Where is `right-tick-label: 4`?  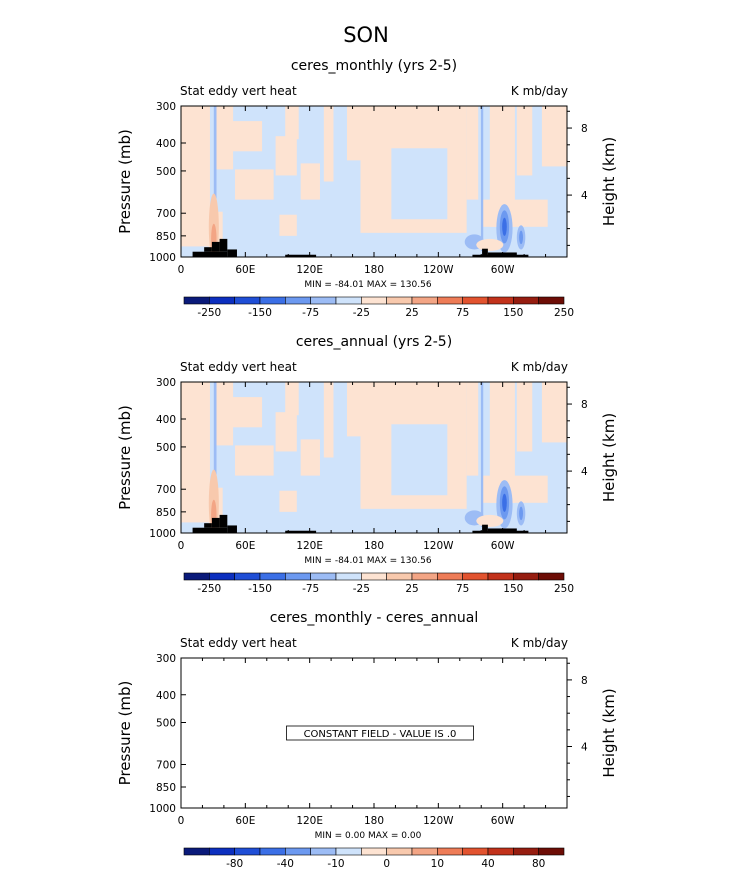
right-tick-label: 4 is located at coordinates (584, 472).